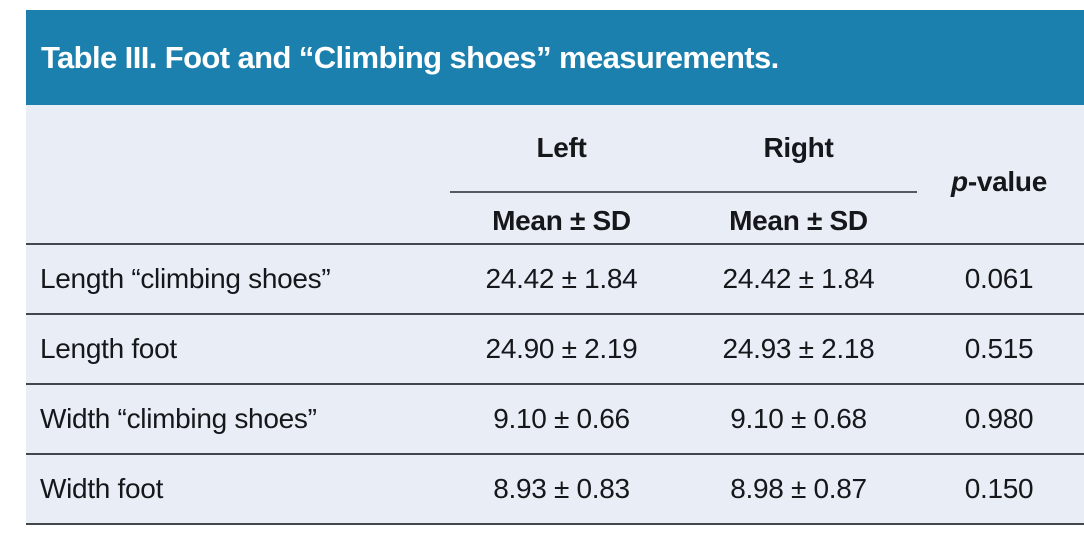  What do you see at coordinates (561, 418) in the screenshot?
I see `left-mean-sd-value: 9.10 ± 0.66` at bounding box center [561, 418].